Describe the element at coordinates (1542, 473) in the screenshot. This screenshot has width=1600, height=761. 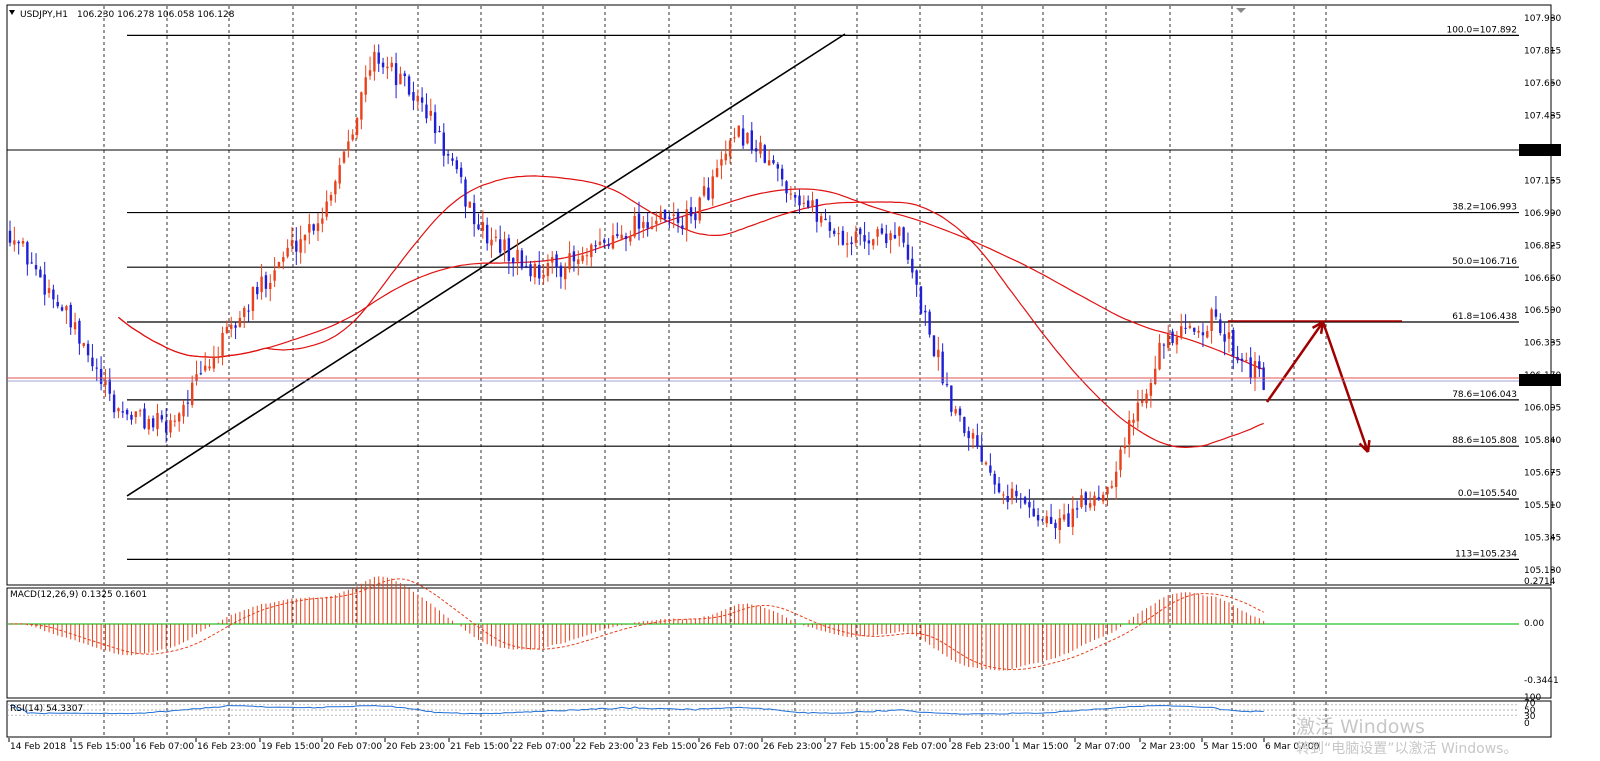
I see `price-axis-label: 105.675` at that location.